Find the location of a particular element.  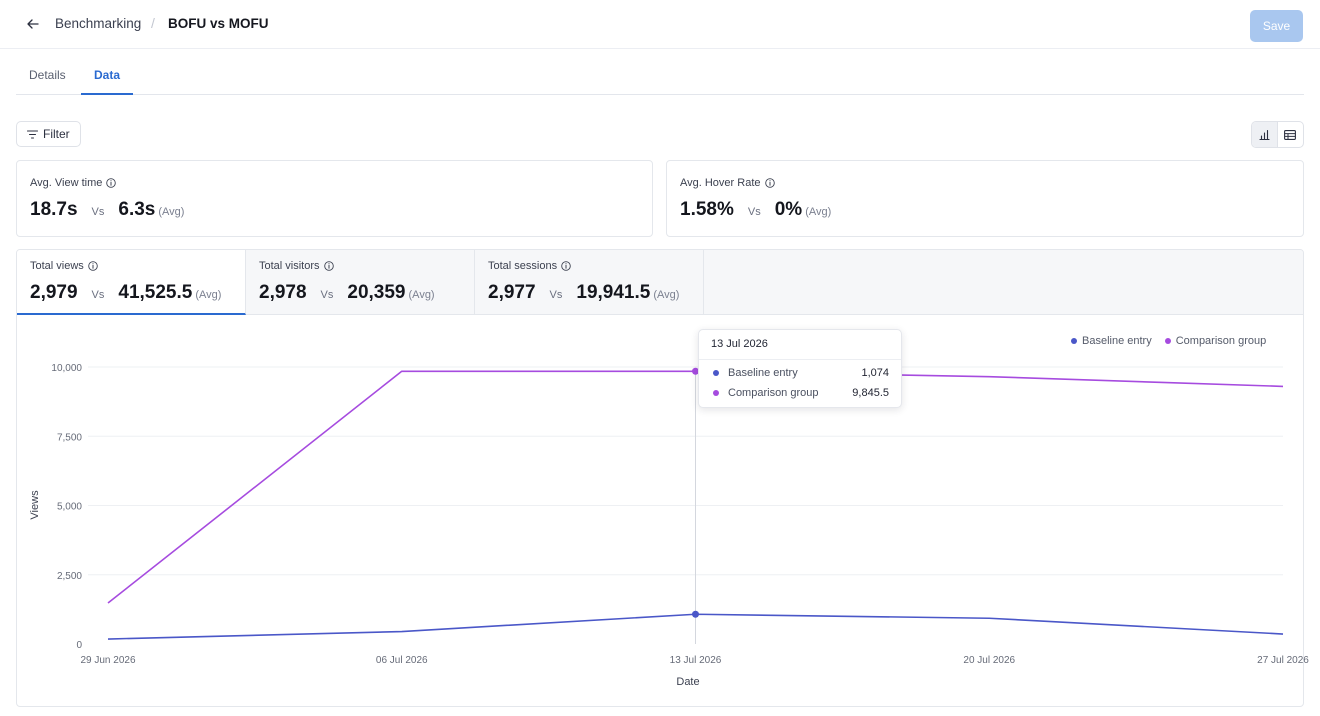

tooltip-row-comparison: Comparison group 9,845.5 is located at coordinates (801, 393).